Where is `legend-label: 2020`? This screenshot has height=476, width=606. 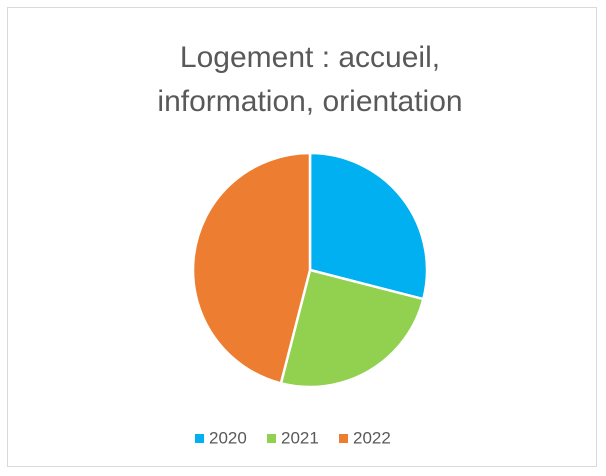
legend-label: 2020 is located at coordinates (228, 437).